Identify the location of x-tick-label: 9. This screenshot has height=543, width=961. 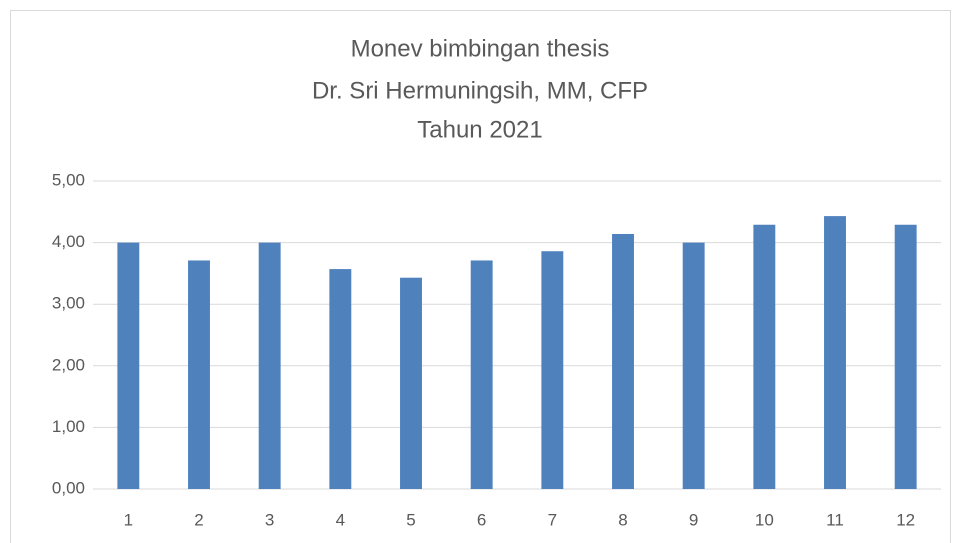
(693, 519).